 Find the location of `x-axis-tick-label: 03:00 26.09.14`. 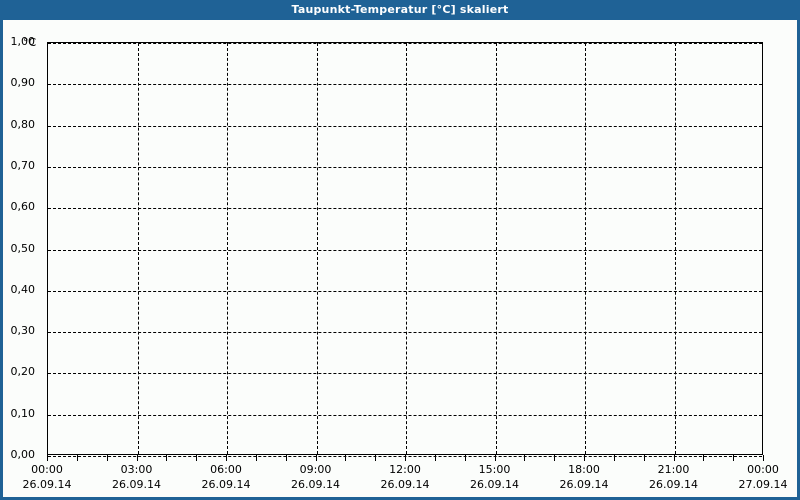

x-axis-tick-label: 03:00 26.09.14 is located at coordinates (137, 477).